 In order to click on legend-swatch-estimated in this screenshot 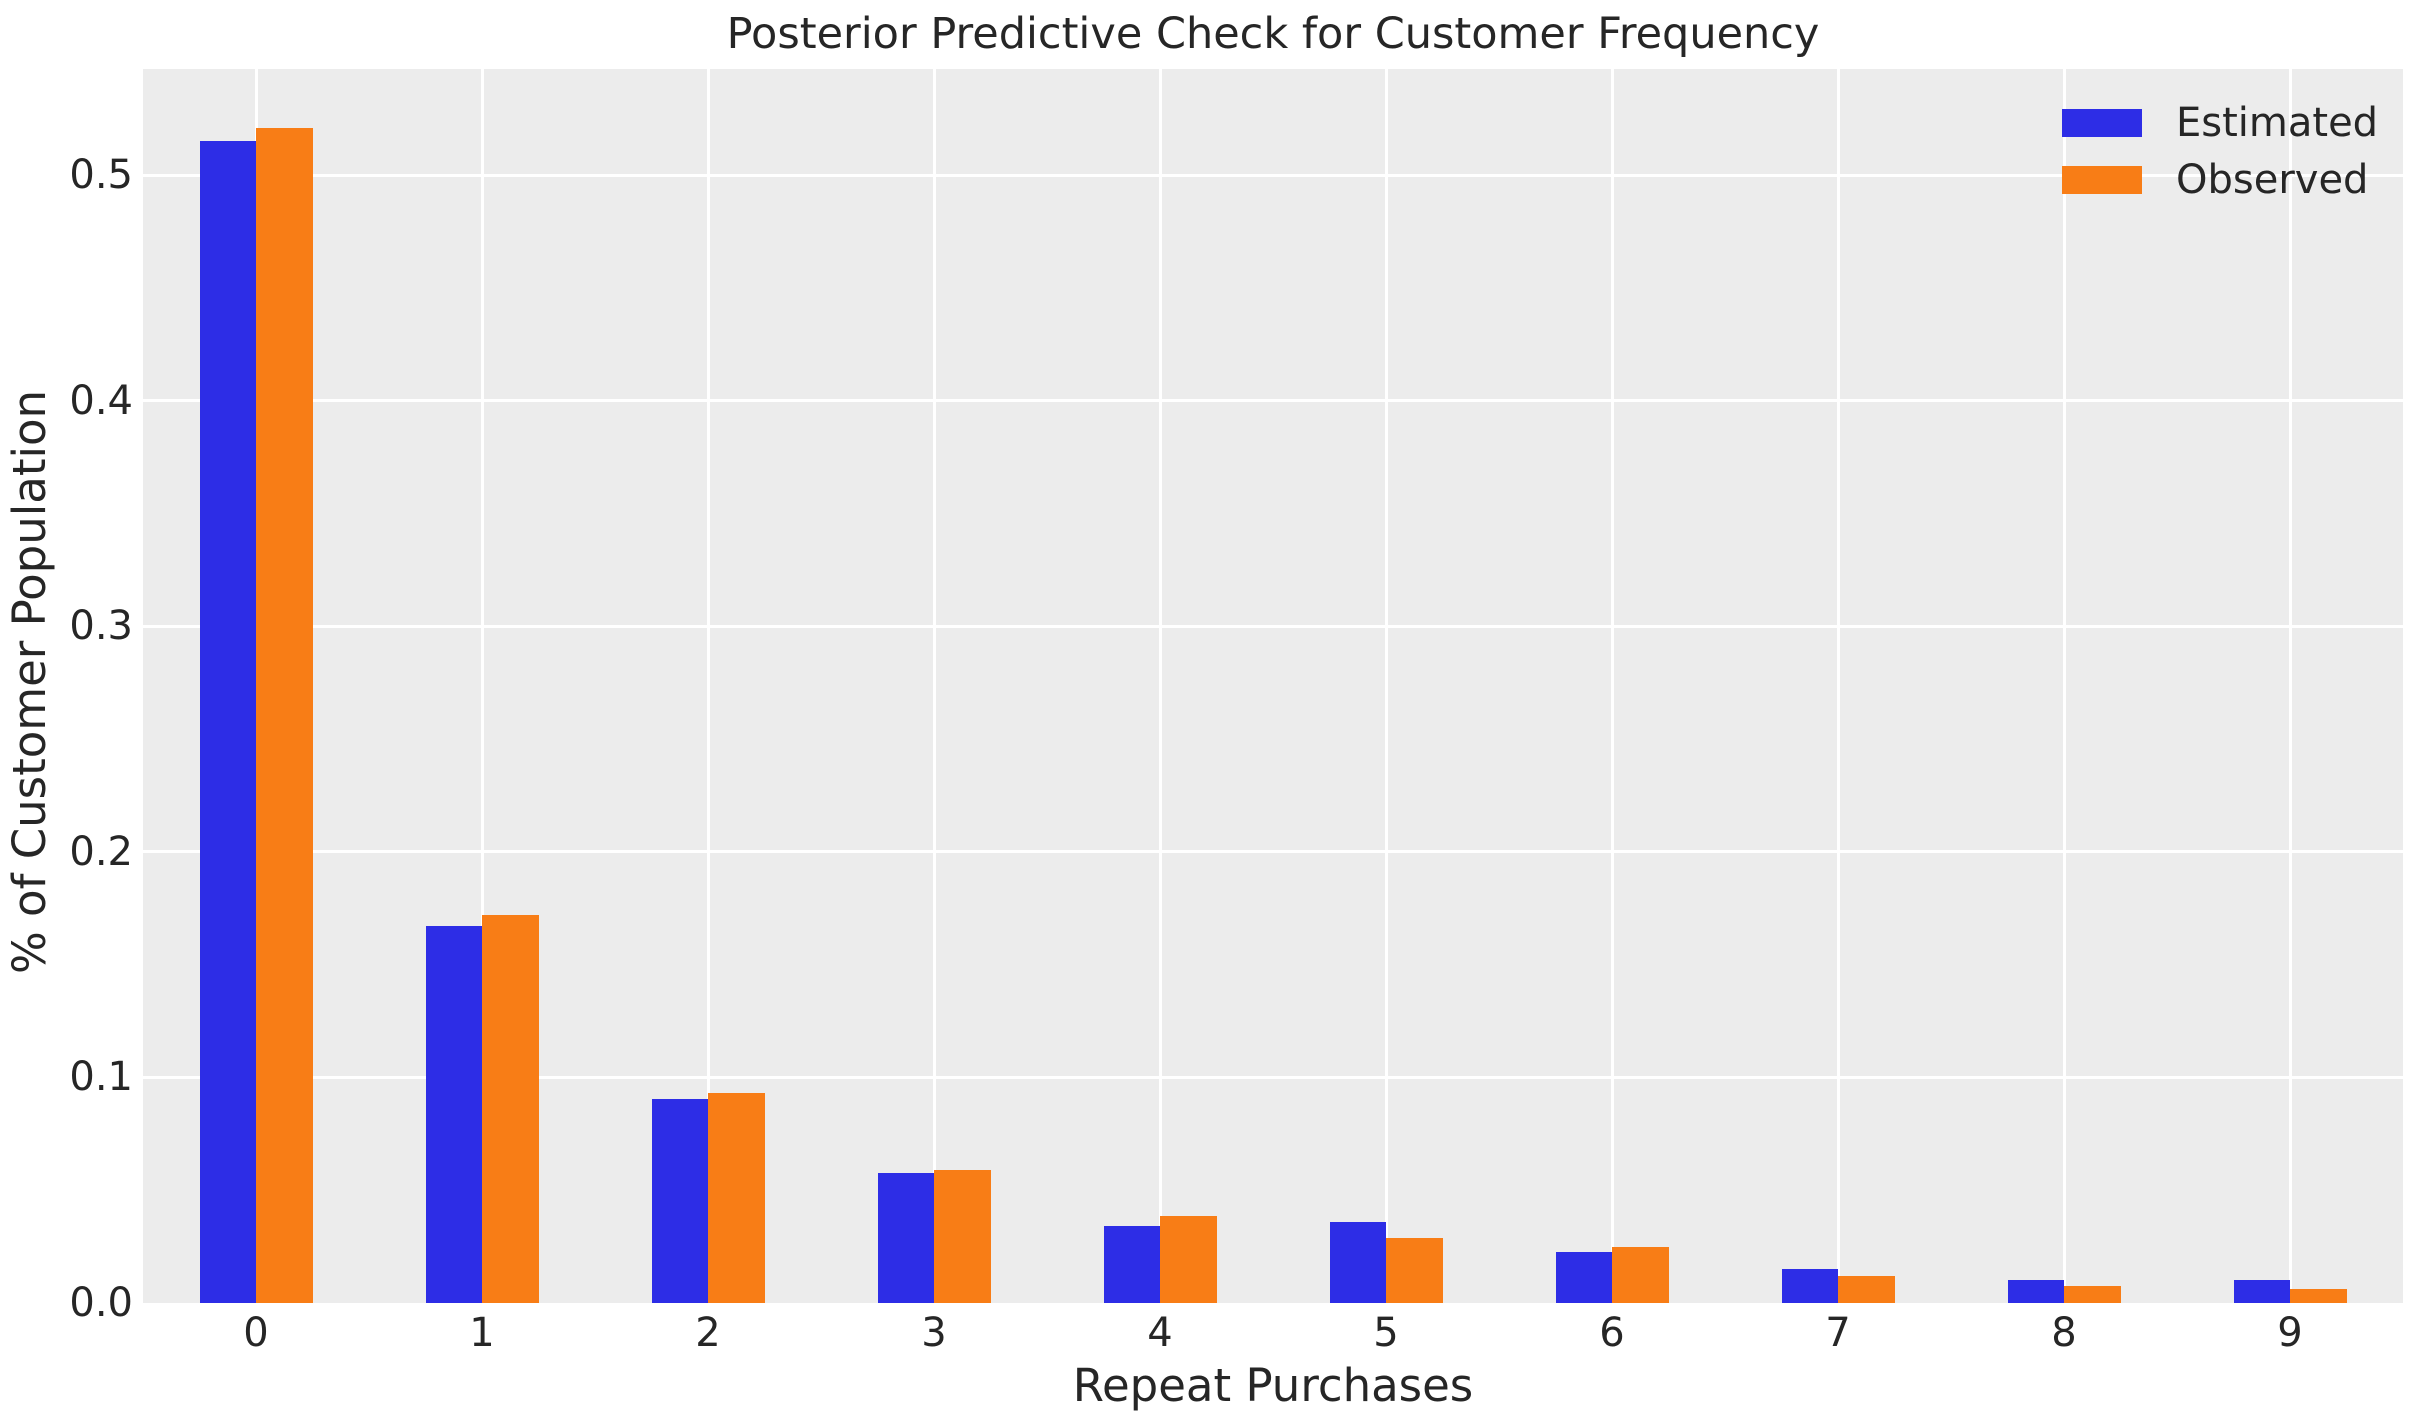, I will do `click(2102, 122)`.